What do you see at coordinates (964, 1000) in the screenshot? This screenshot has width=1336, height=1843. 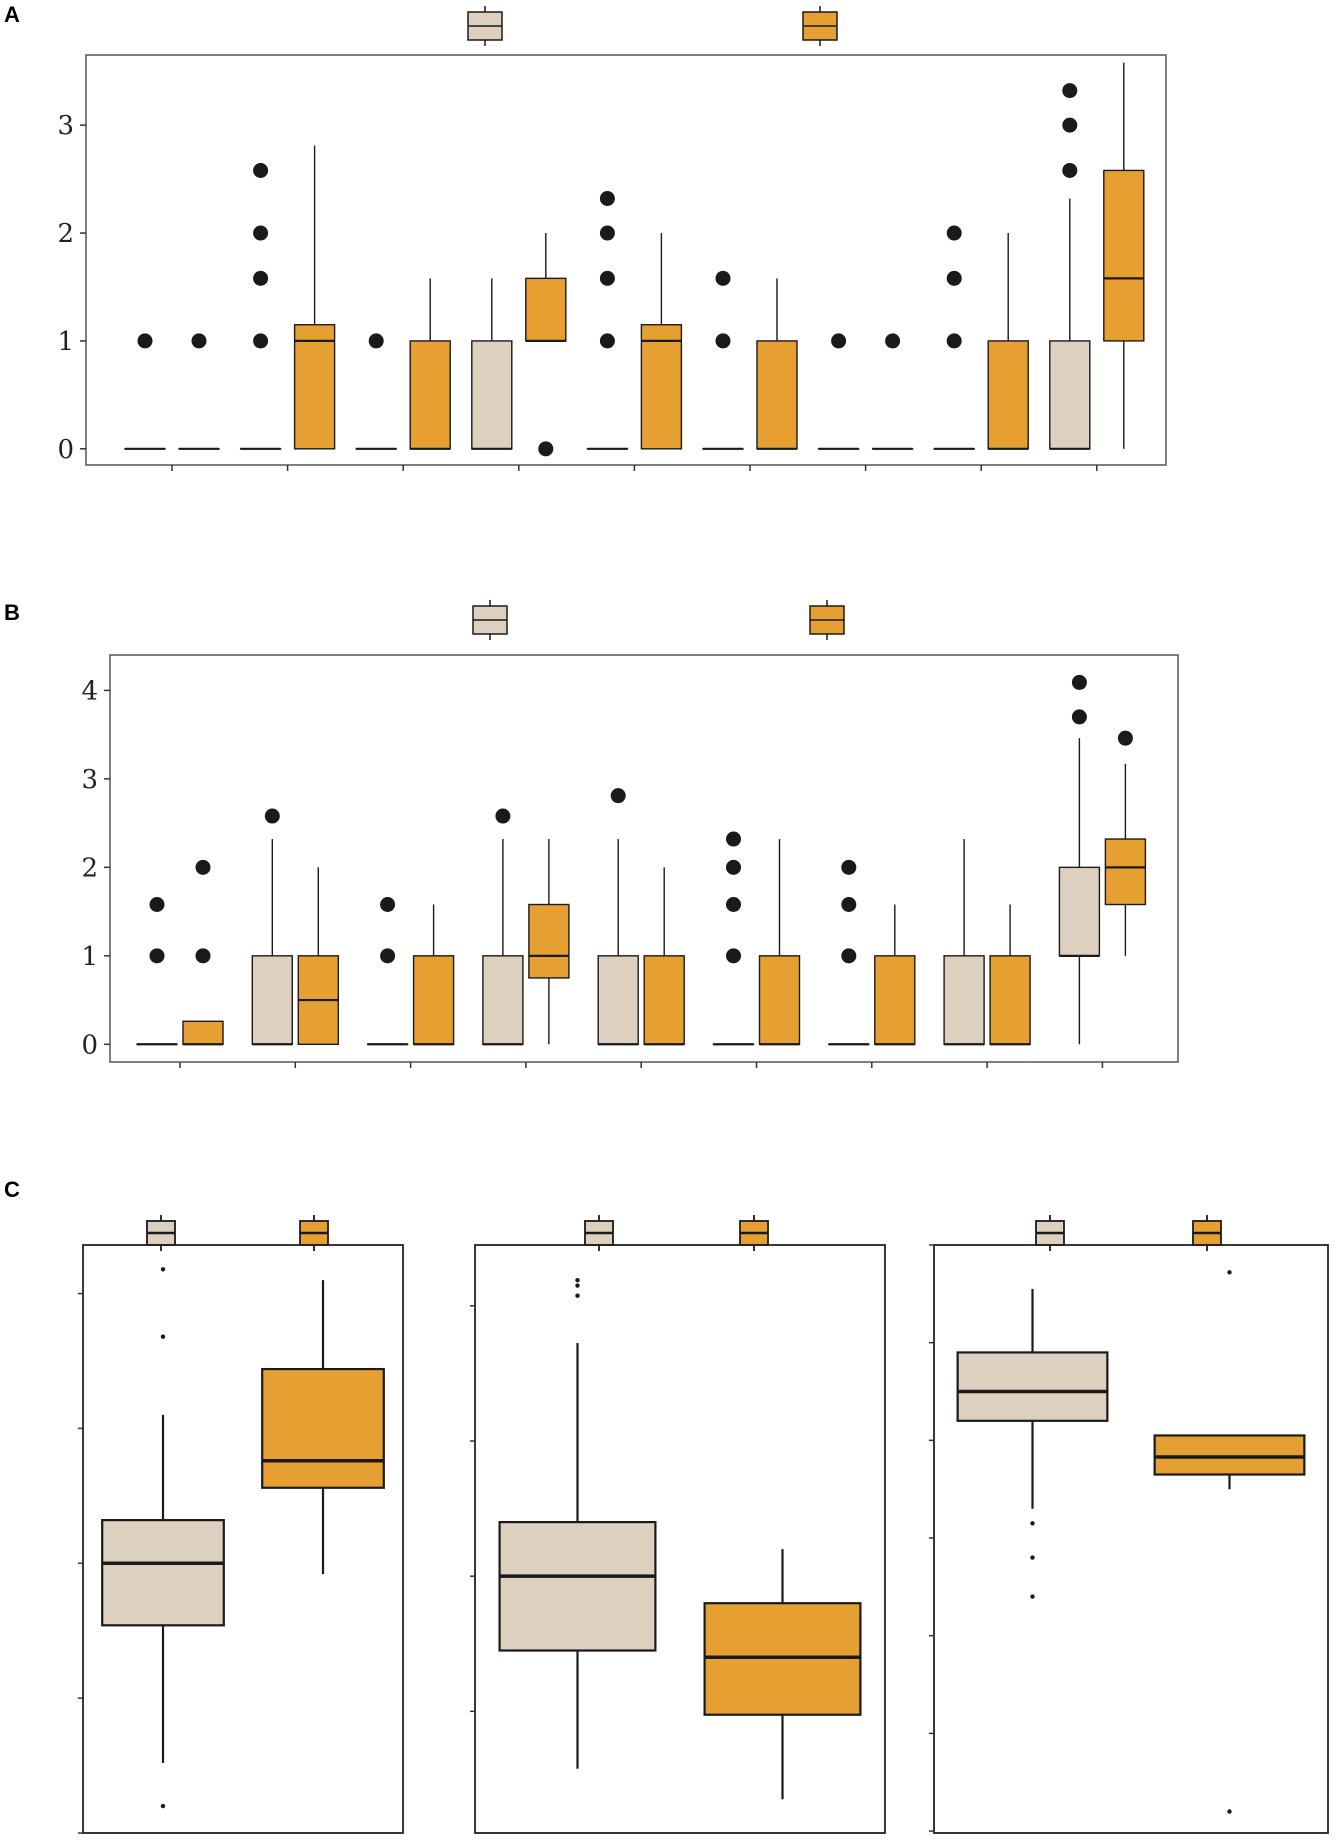 I see `wt-fa-box` at bounding box center [964, 1000].